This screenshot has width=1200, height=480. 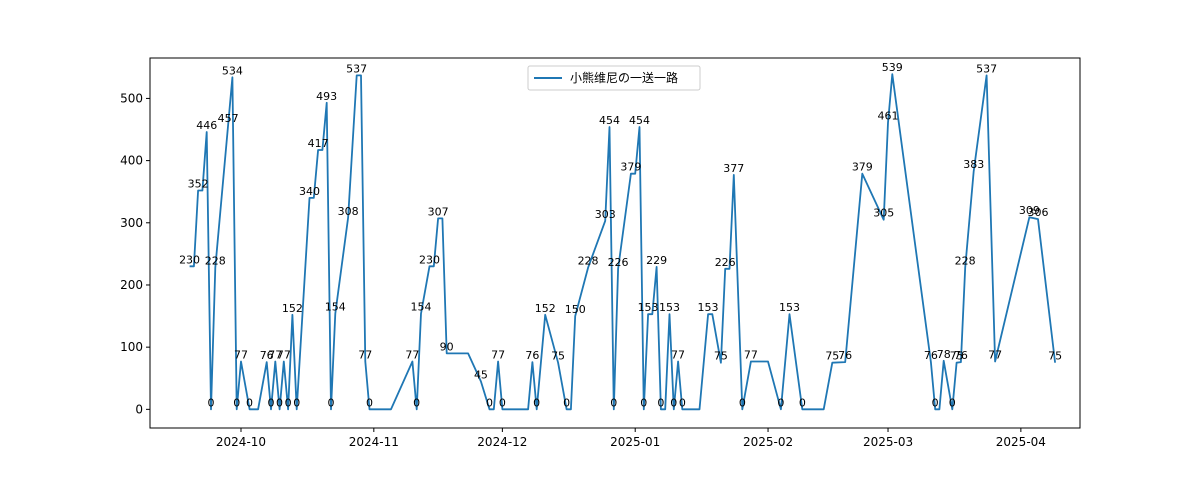 What do you see at coordinates (228, 118) in the screenshot?
I see `data-label: 457` at bounding box center [228, 118].